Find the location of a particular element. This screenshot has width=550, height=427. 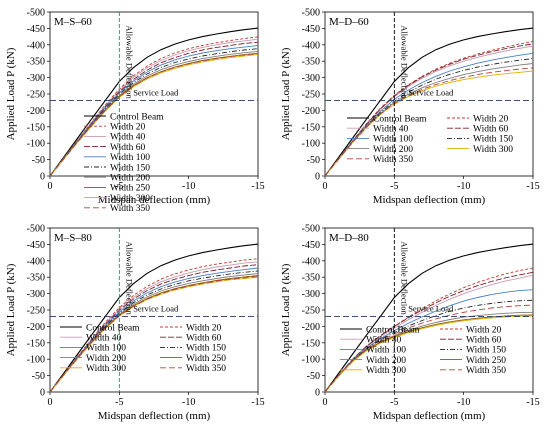

series-line-w20 is located at coordinates (429, 109).